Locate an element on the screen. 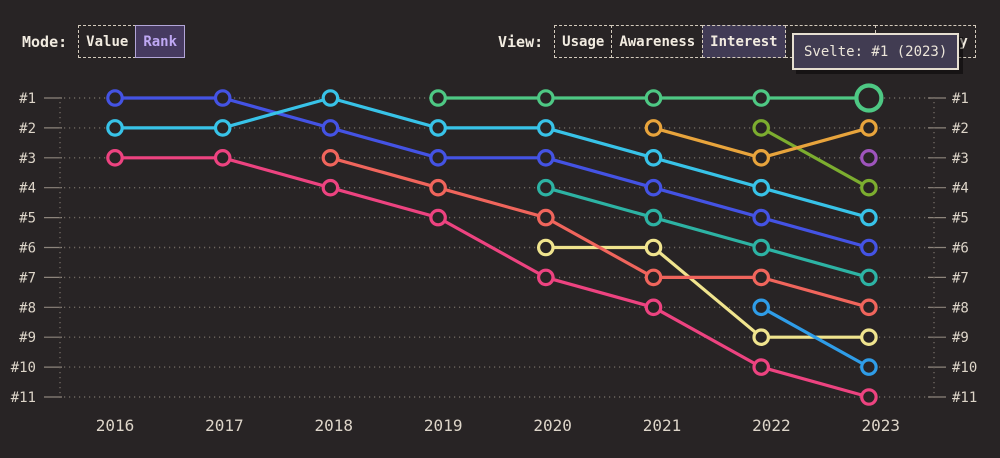 The height and width of the screenshot is (458, 1000). data-point-Svelte-2020 is located at coordinates (545, 98).